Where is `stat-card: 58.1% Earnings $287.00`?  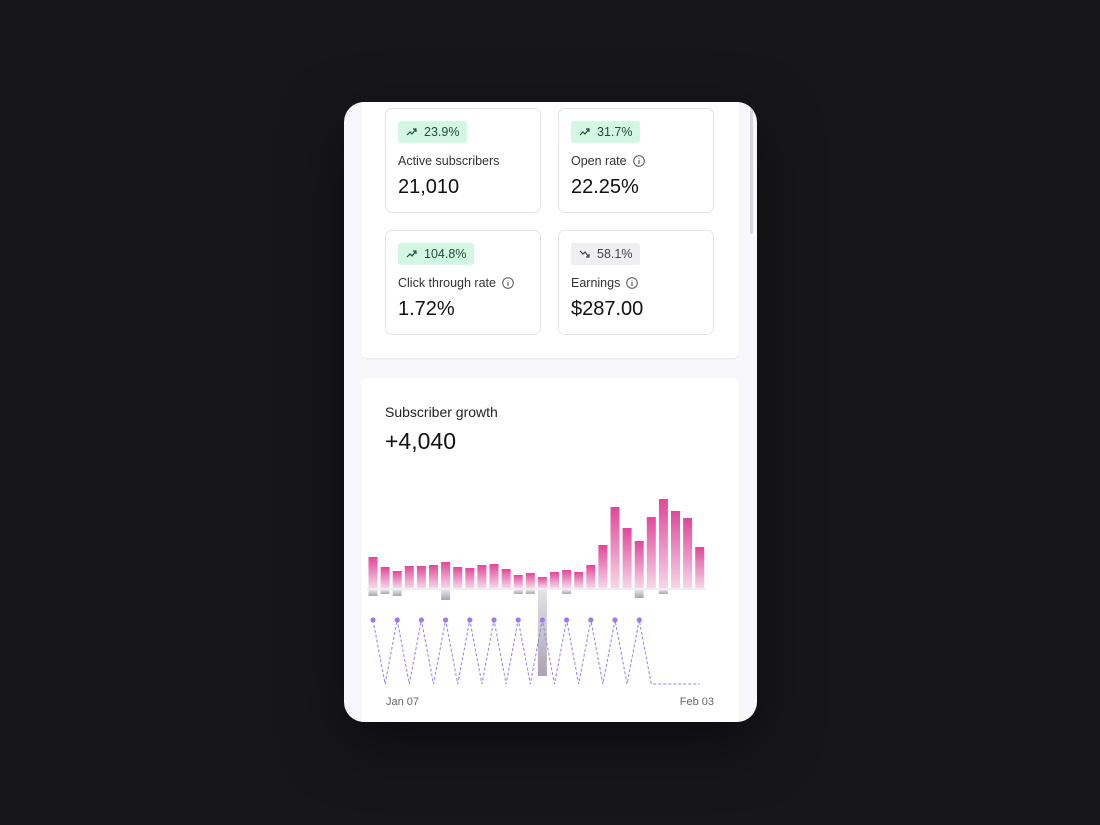
stat-card: 58.1% Earnings $287.00 is located at coordinates (636, 282).